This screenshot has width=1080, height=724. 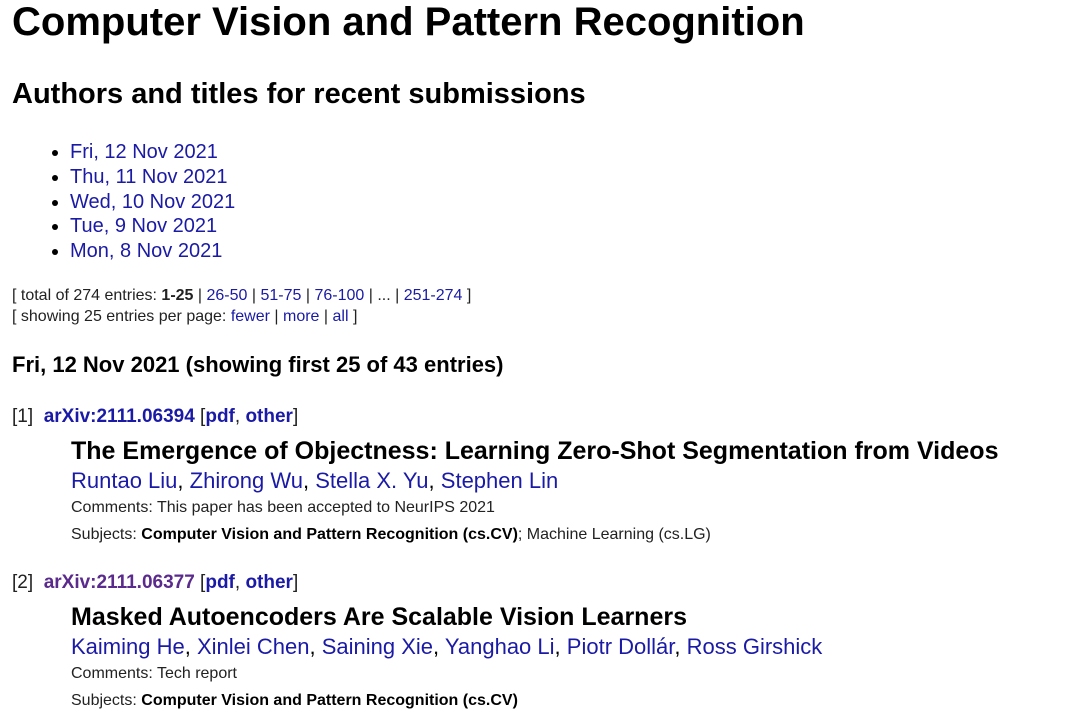 What do you see at coordinates (754, 646) in the screenshot?
I see `author-link: Ross Girshick` at bounding box center [754, 646].